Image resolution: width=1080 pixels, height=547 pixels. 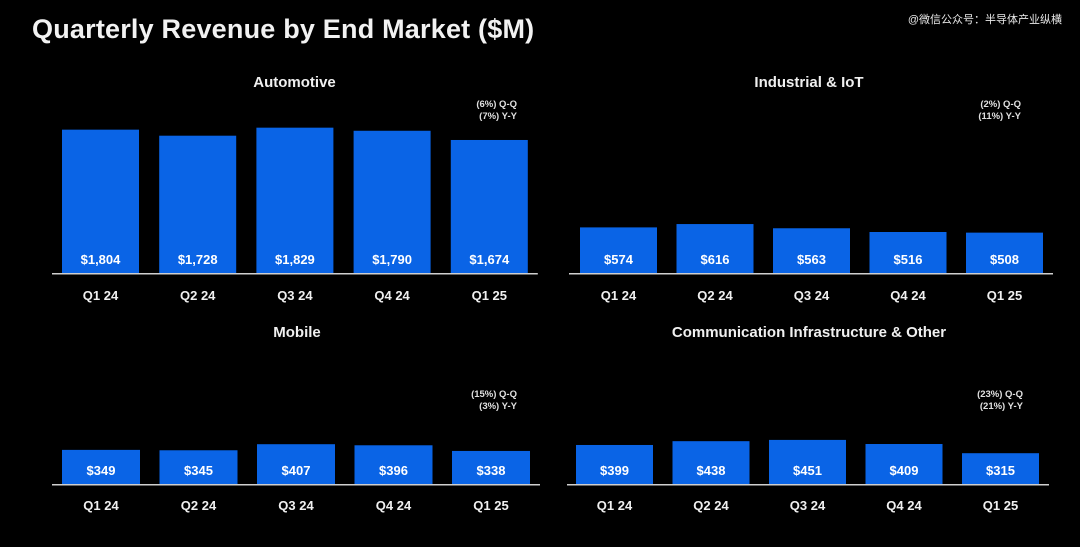 What do you see at coordinates (999, 116) in the screenshot?
I see `yy-change: (11%) Y-Y` at bounding box center [999, 116].